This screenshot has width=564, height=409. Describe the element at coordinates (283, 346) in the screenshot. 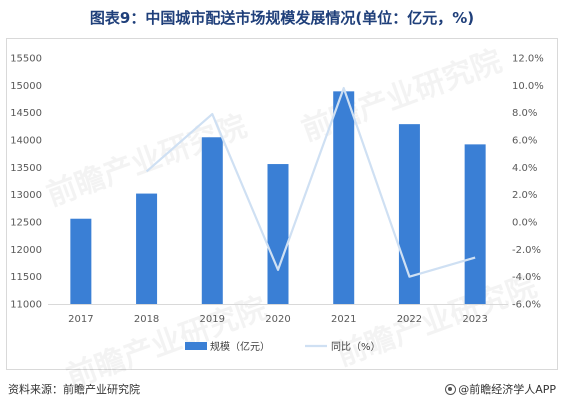

I see `legend: 规模（亿元） 同比（%）` at that location.